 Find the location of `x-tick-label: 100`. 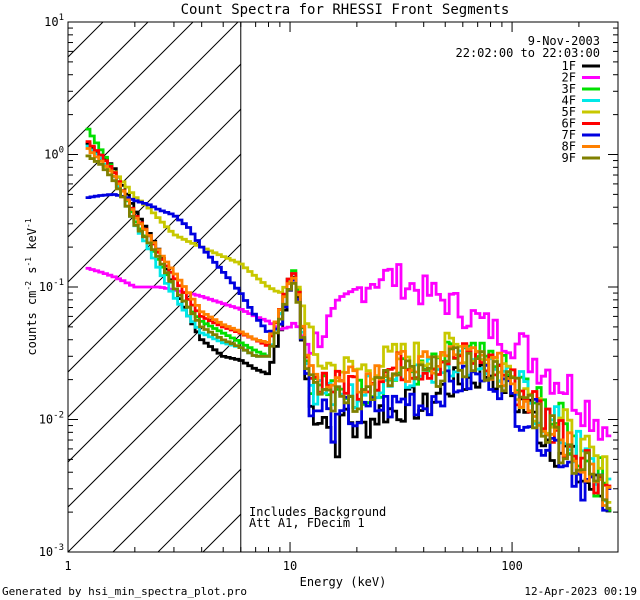

x-tick-label: 100 is located at coordinates (512, 566).